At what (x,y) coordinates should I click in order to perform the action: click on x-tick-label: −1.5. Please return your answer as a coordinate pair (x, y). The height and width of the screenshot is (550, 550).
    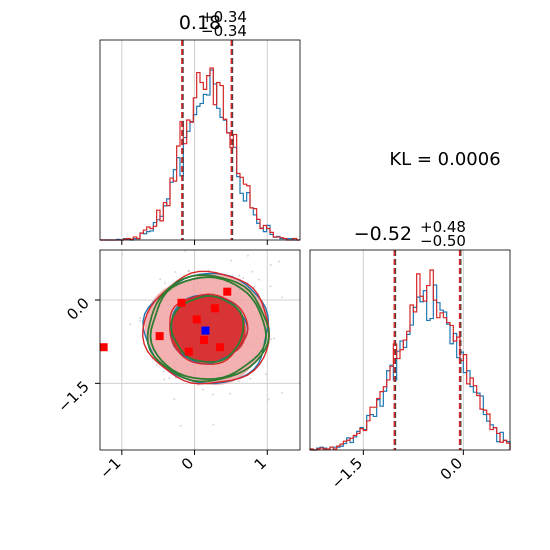
    Looking at the image, I should click on (347, 473).